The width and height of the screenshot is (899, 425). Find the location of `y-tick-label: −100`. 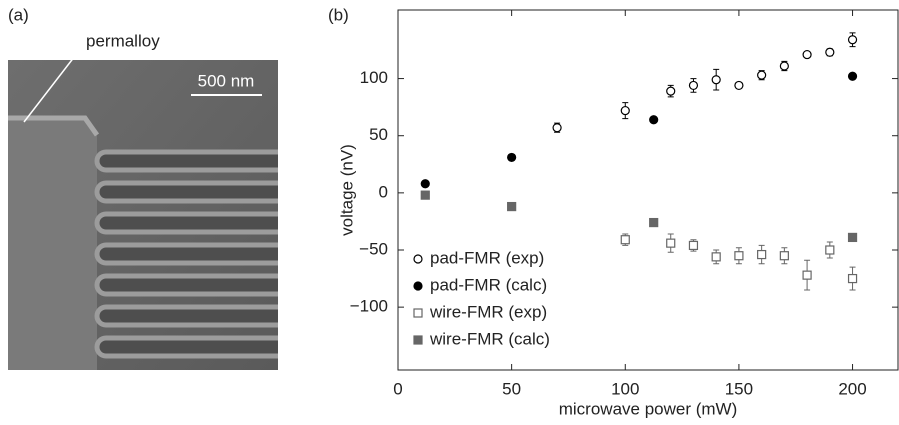

y-tick-label: −100 is located at coordinates (369, 306).